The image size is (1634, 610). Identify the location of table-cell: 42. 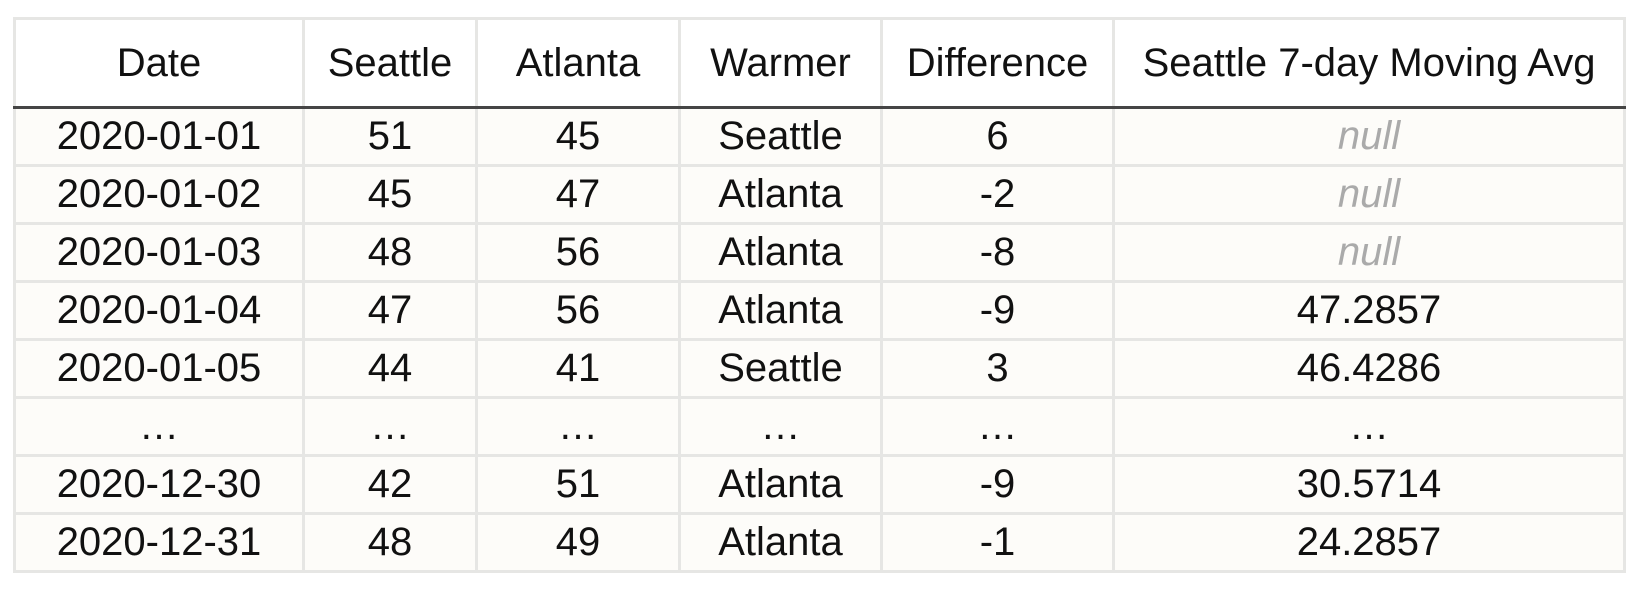
(390, 484).